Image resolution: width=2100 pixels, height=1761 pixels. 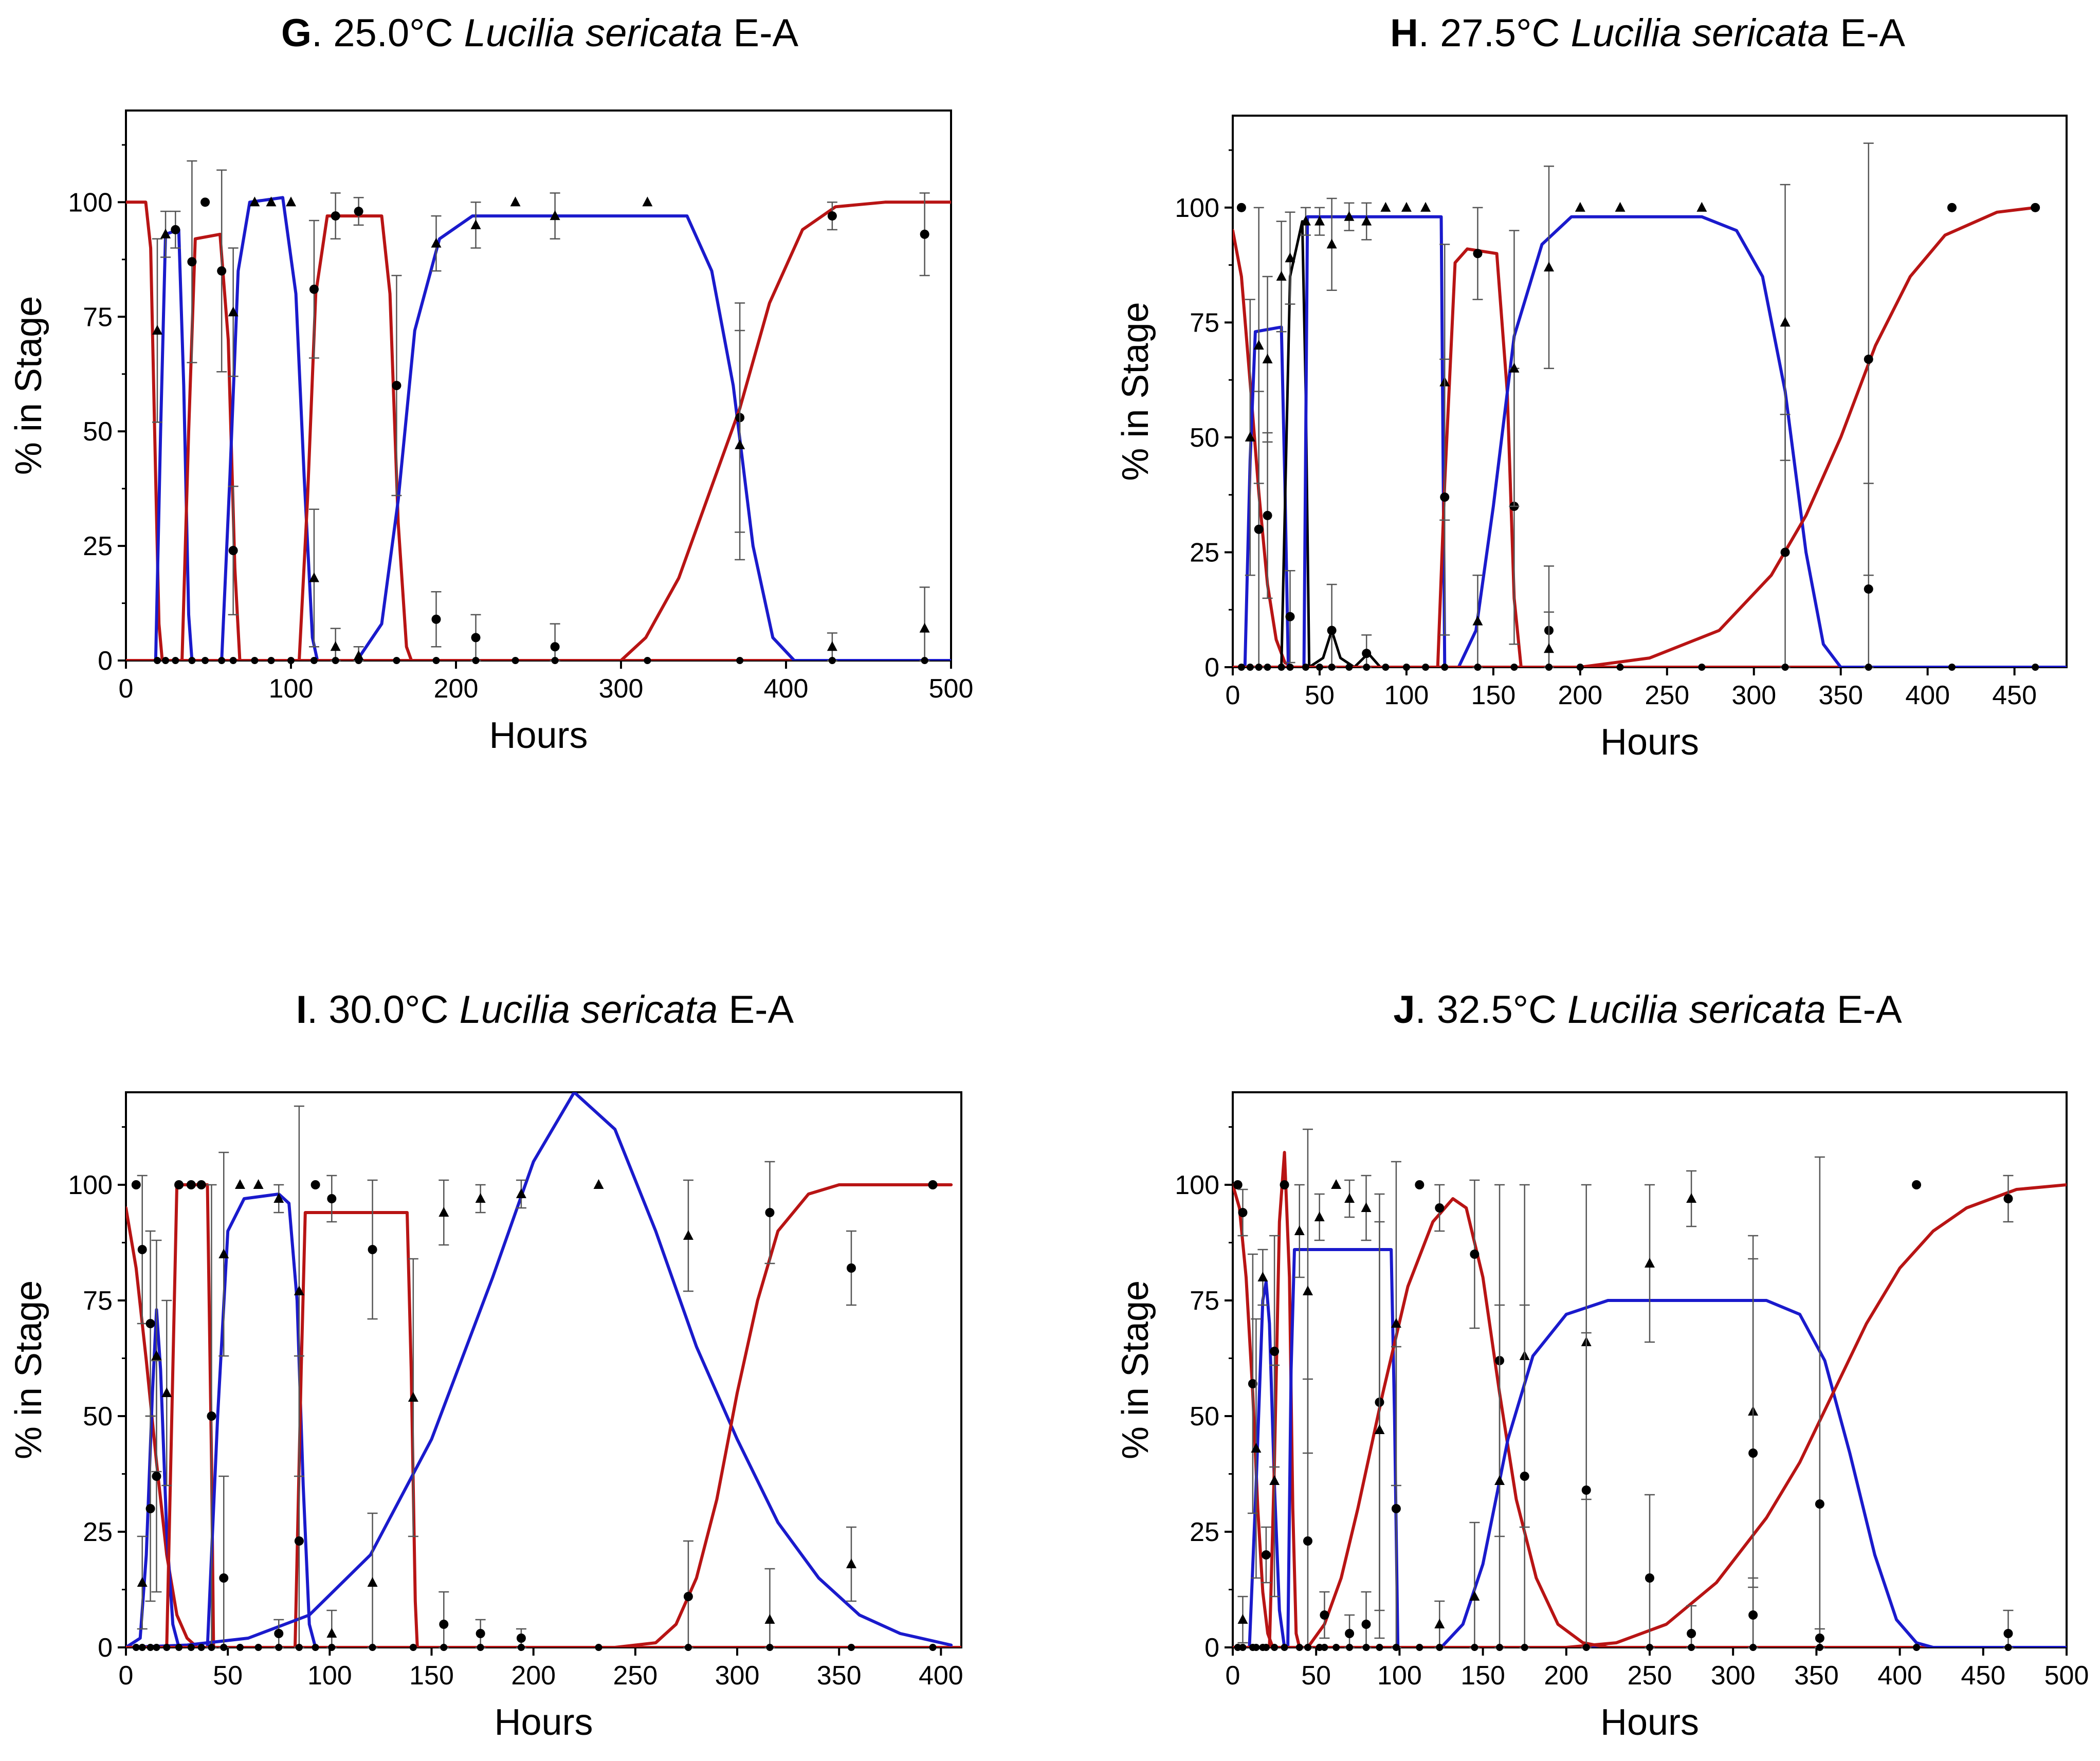 I want to click on marker-group, so click(x=1638, y=406).